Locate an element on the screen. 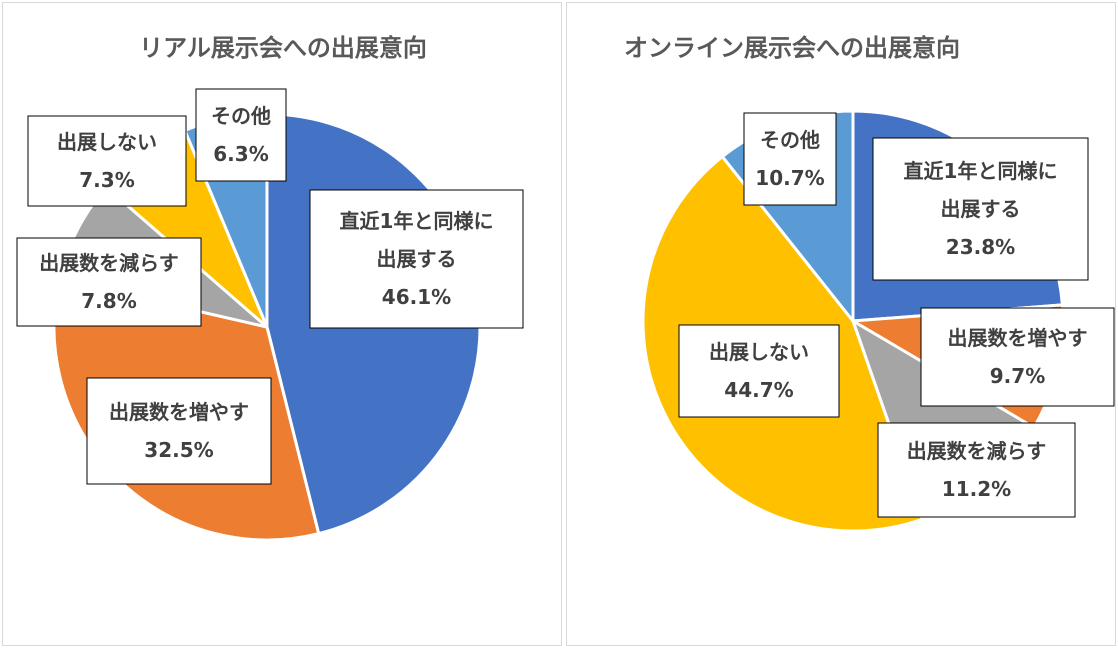 The height and width of the screenshot is (649, 1118). slice-value: 46.1% is located at coordinates (416, 297).